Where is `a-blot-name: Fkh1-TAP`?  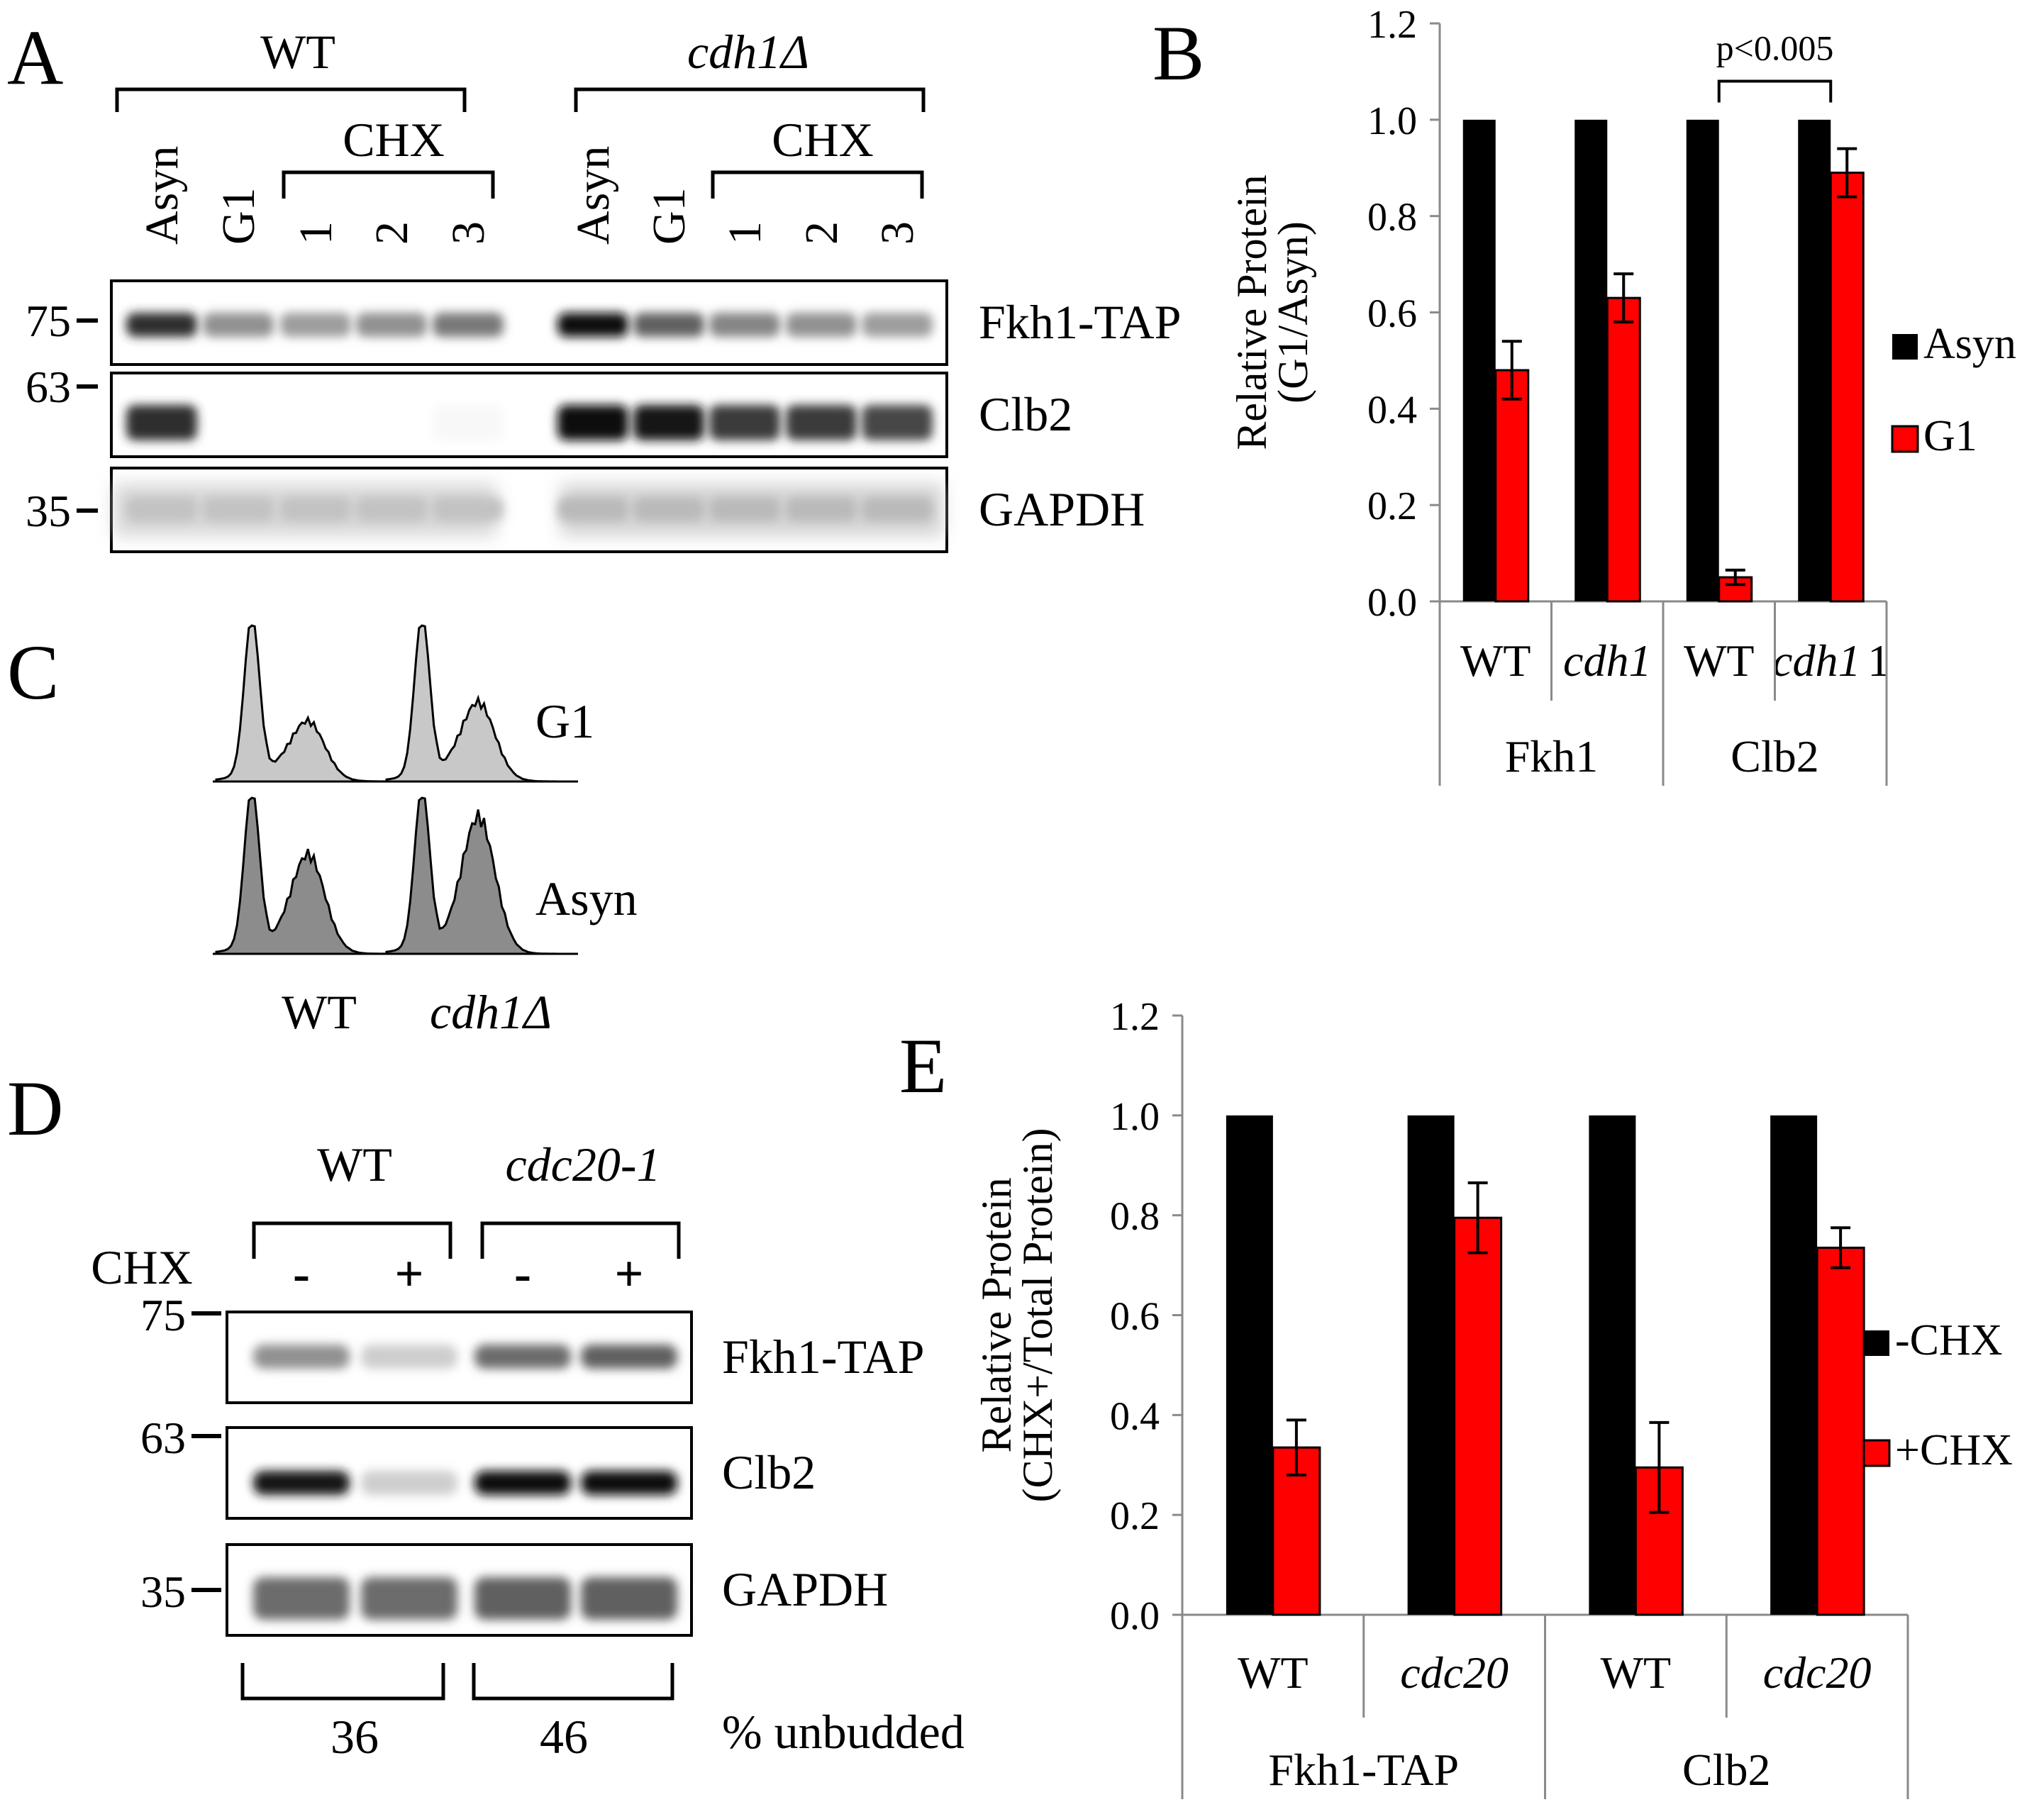 a-blot-name: Fkh1-TAP is located at coordinates (1080, 322).